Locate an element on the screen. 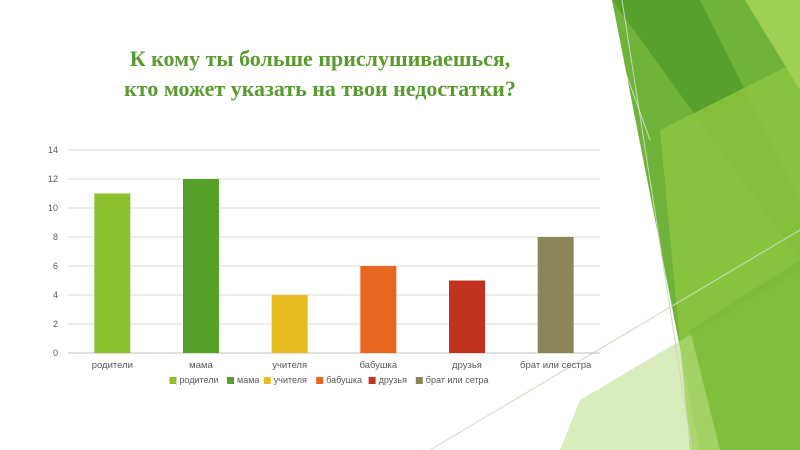  x-tick-label: друзья is located at coordinates (467, 365).